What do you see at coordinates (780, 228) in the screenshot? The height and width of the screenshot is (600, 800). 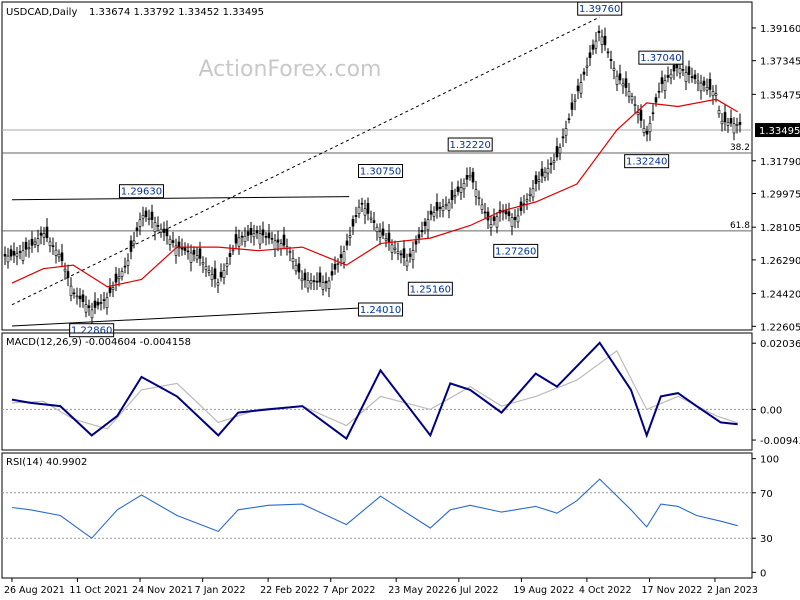 I see `price-tick-label: 1.28105` at bounding box center [780, 228].